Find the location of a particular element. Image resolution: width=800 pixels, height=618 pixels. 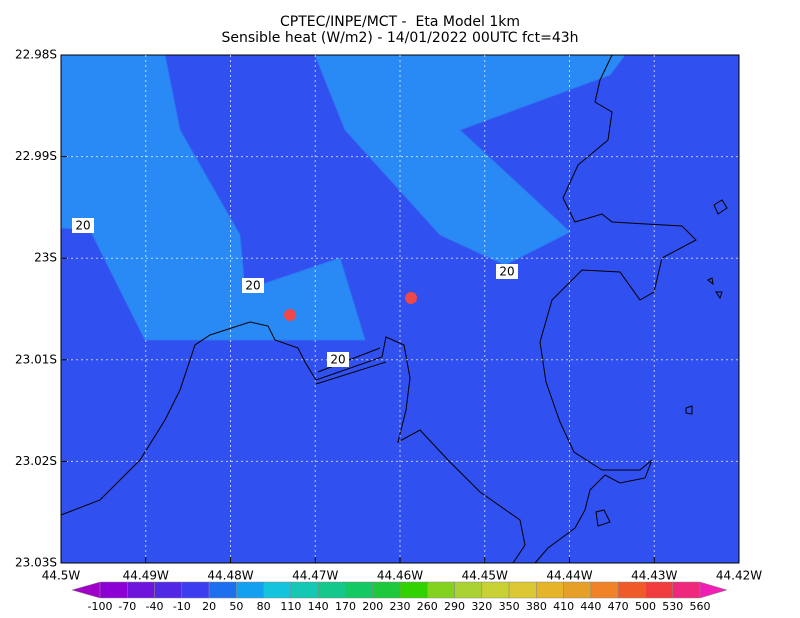

colorbar-label: 440 is located at coordinates (590, 606).